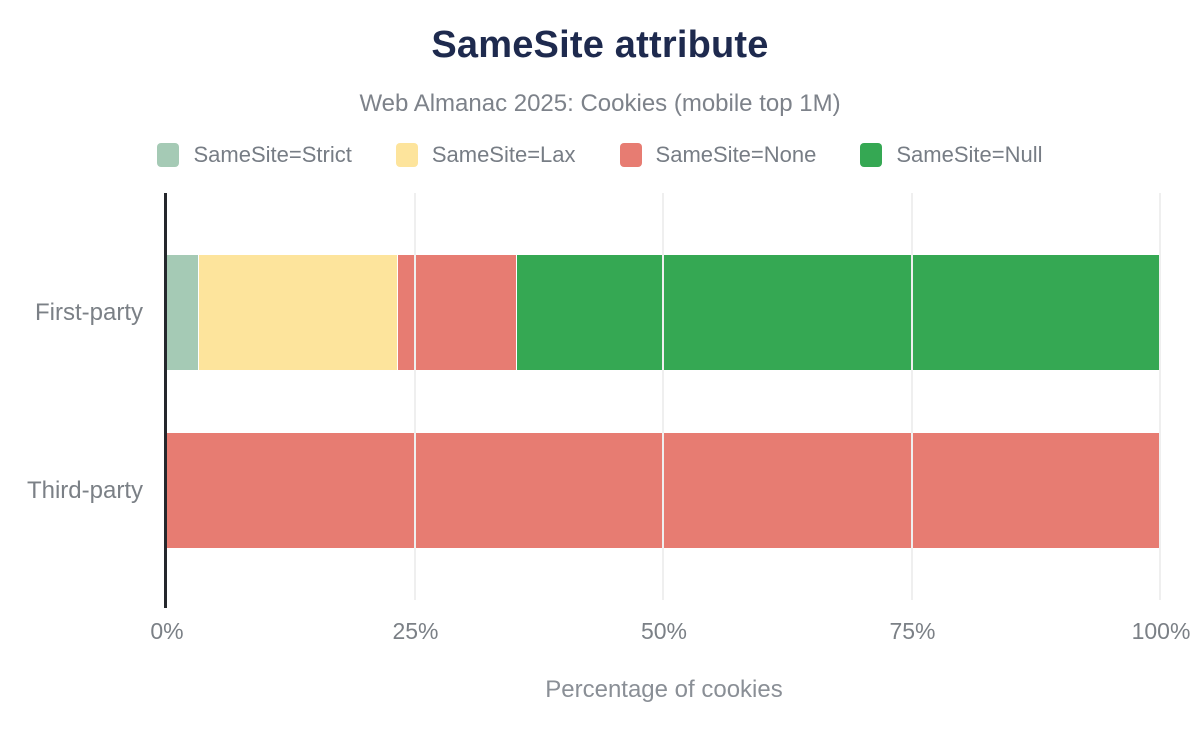  I want to click on x-tick-label: 25%, so click(415, 631).